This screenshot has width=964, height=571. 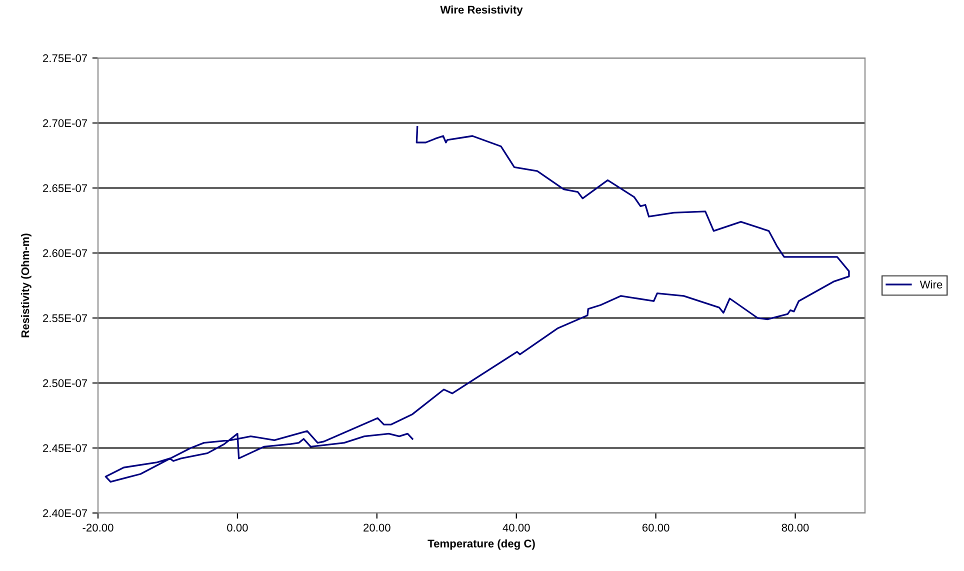 I want to click on x-tick-label: 40.00, so click(x=516, y=528).